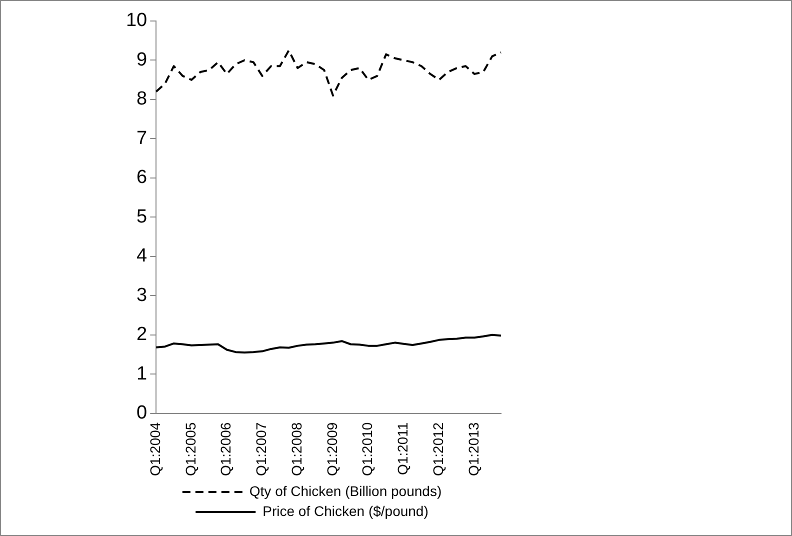  What do you see at coordinates (473, 449) in the screenshot?
I see `x-tick-label: Q1:2013` at bounding box center [473, 449].